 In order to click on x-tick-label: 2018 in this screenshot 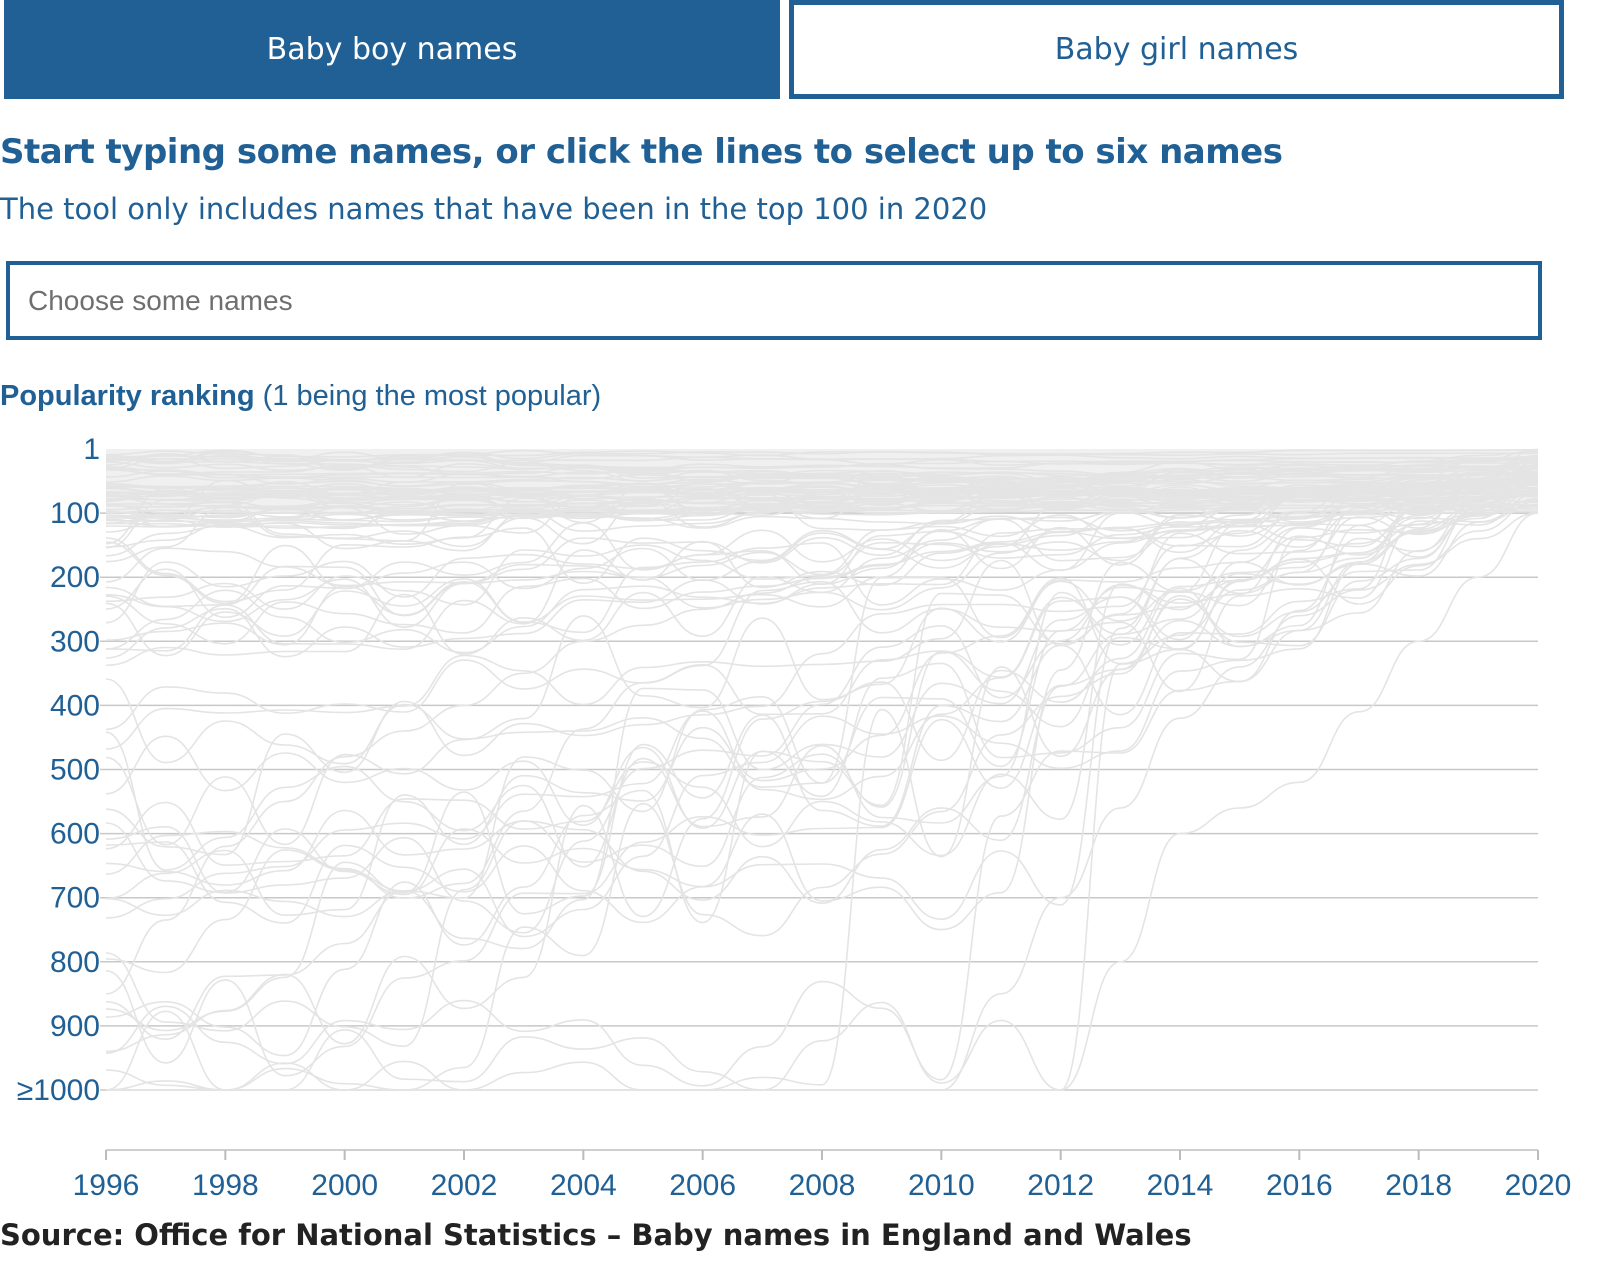, I will do `click(1418, 1185)`.